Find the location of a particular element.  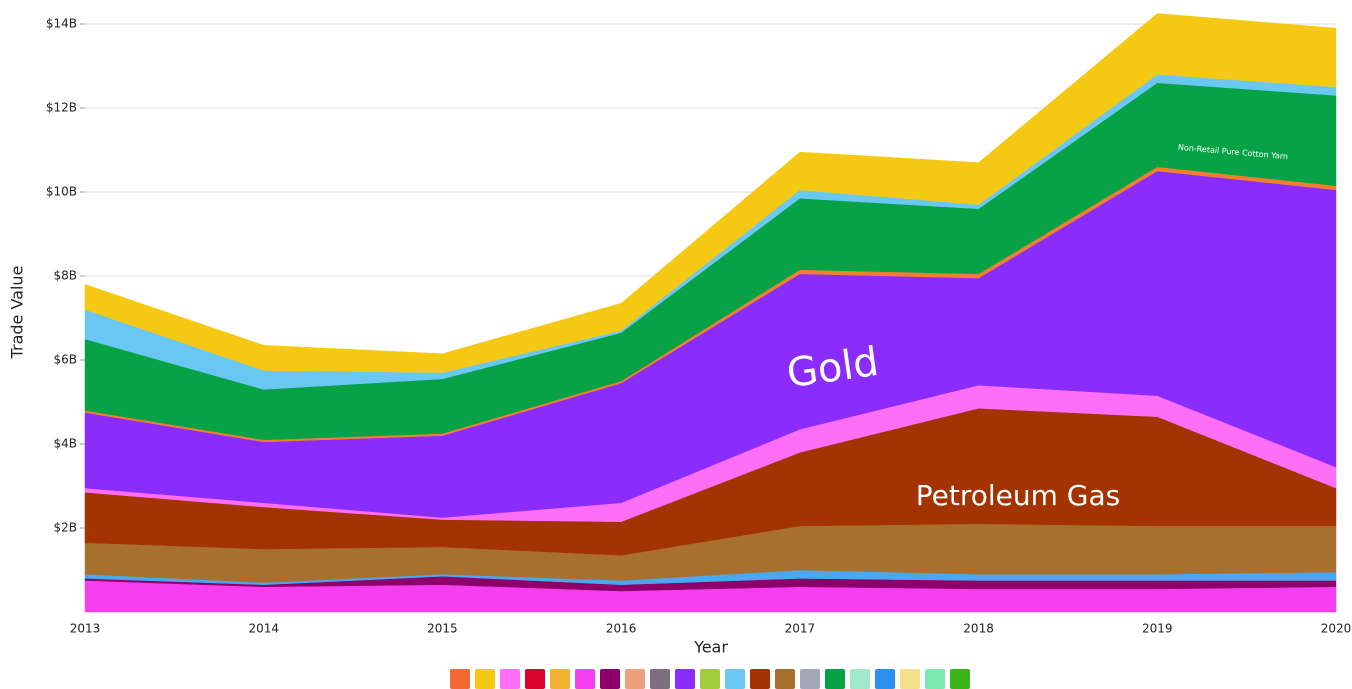

x-tick-label: 2018 is located at coordinates (978, 629).